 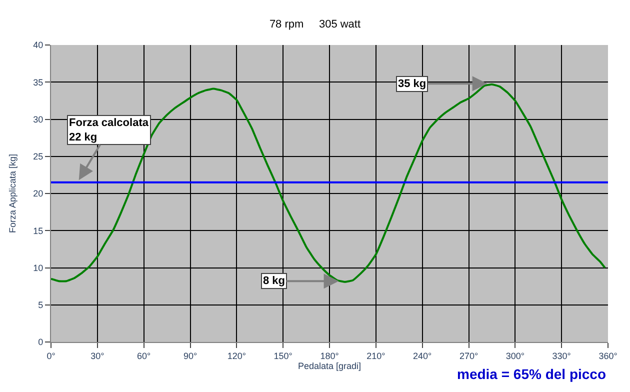 I want to click on x-tick-label: 300°, so click(x=515, y=355).